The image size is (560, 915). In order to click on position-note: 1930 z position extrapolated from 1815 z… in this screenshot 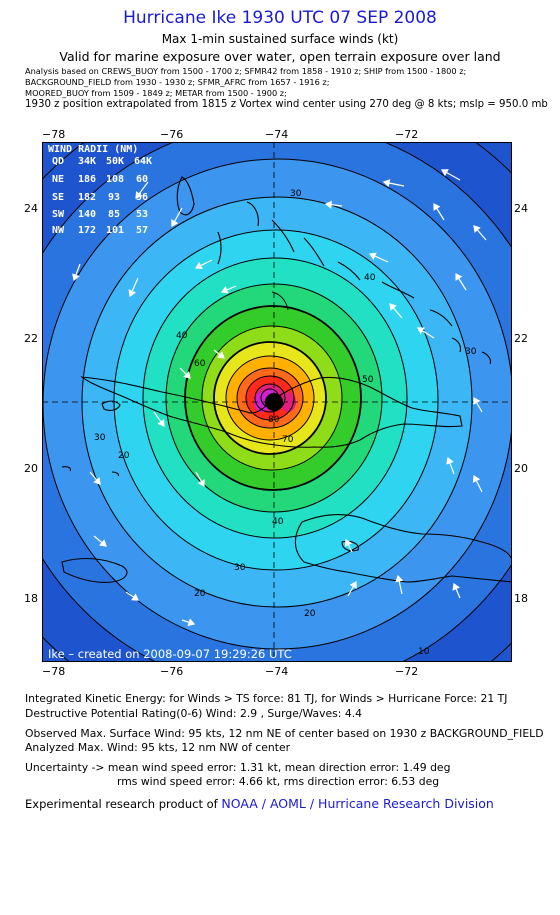, I will do `click(286, 104)`.